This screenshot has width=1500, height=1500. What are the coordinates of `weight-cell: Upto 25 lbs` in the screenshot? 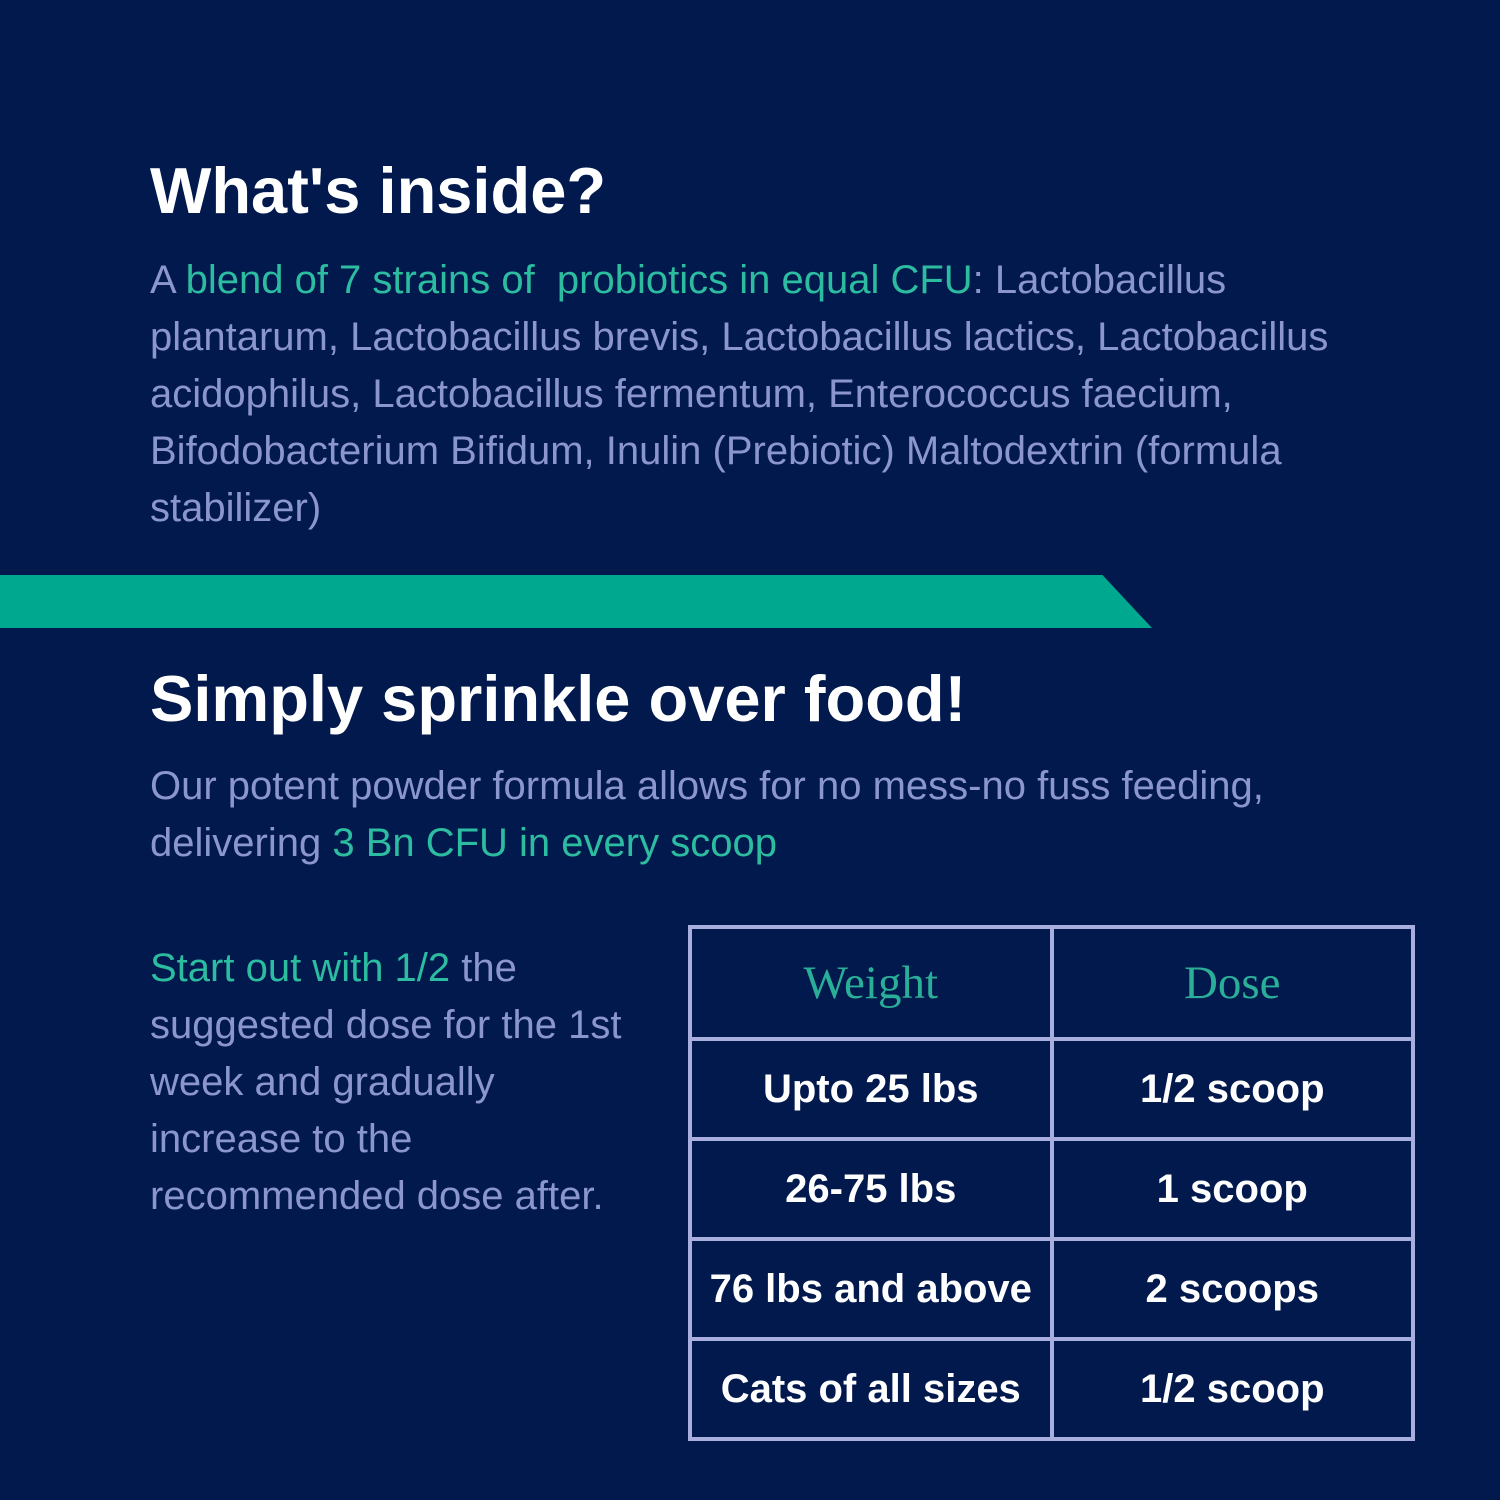 It's located at (871, 1089).